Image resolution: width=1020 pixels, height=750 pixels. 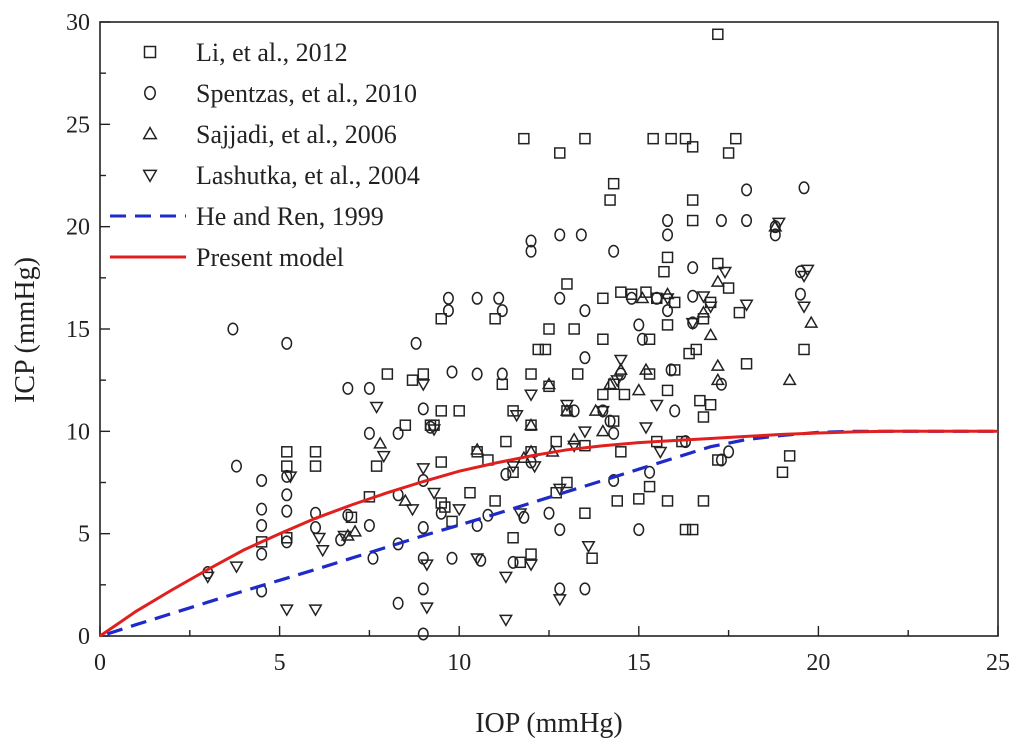 I want to click on x-axis-title: IOP (mmHg), so click(x=549, y=723).